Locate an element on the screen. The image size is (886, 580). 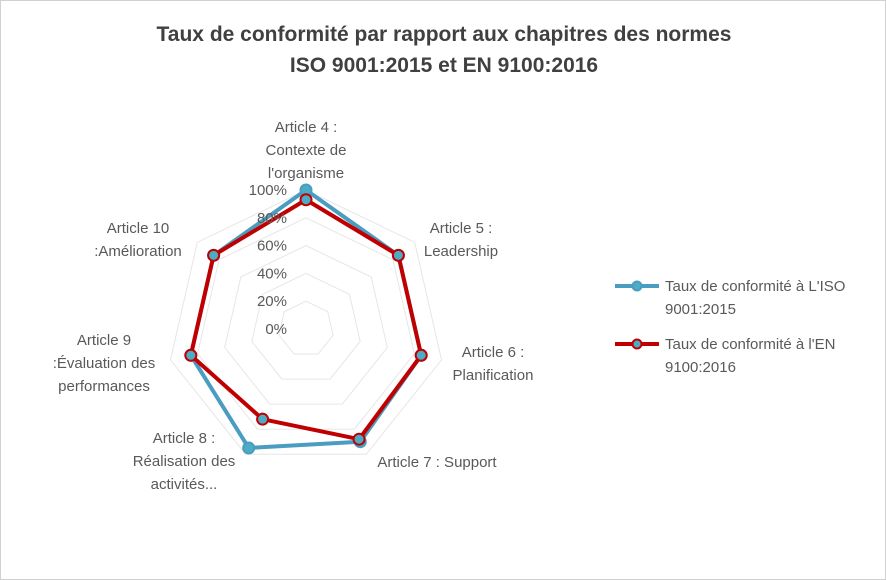
radial-tick-label: 80% is located at coordinates (272, 218).